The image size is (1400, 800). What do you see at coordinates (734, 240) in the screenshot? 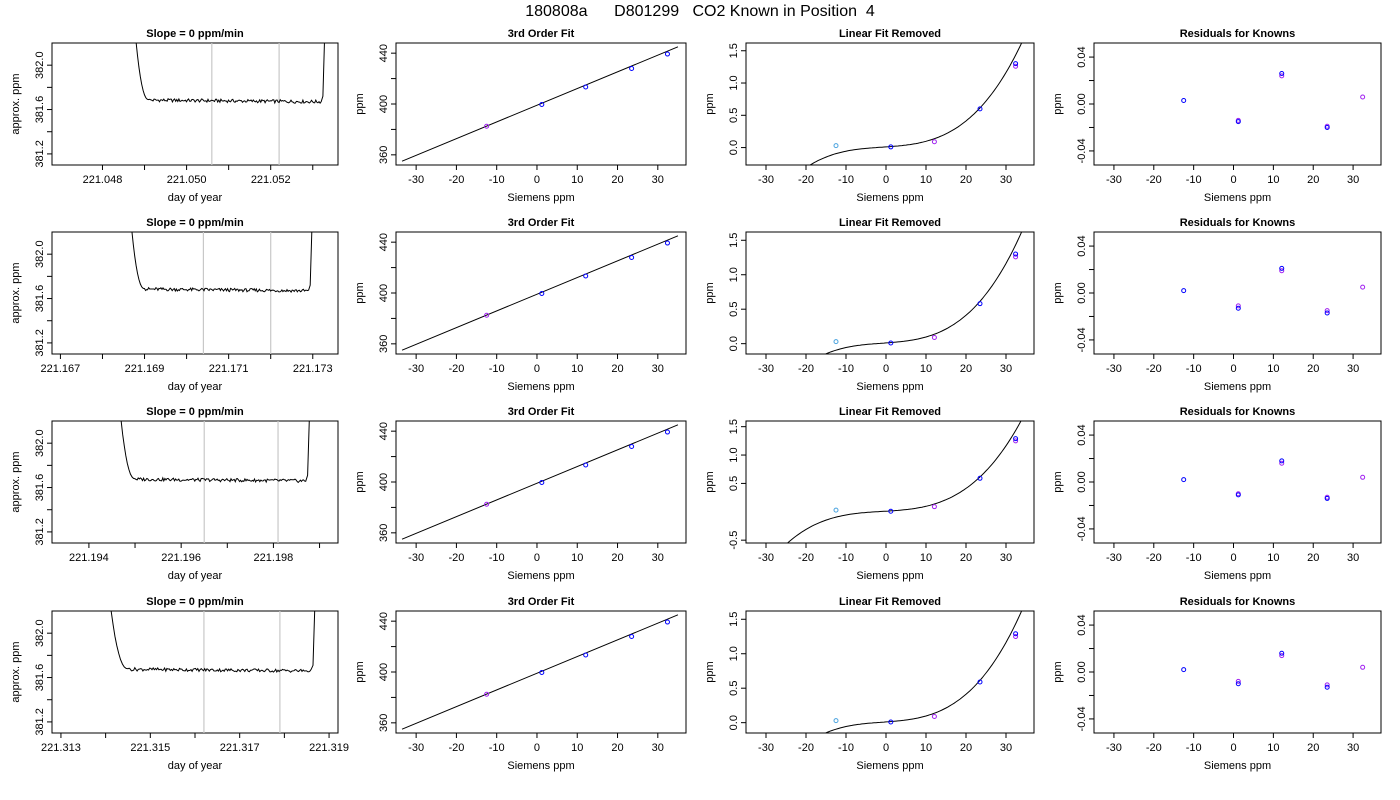
I see `y-tick-label: 1.5` at bounding box center [734, 240].